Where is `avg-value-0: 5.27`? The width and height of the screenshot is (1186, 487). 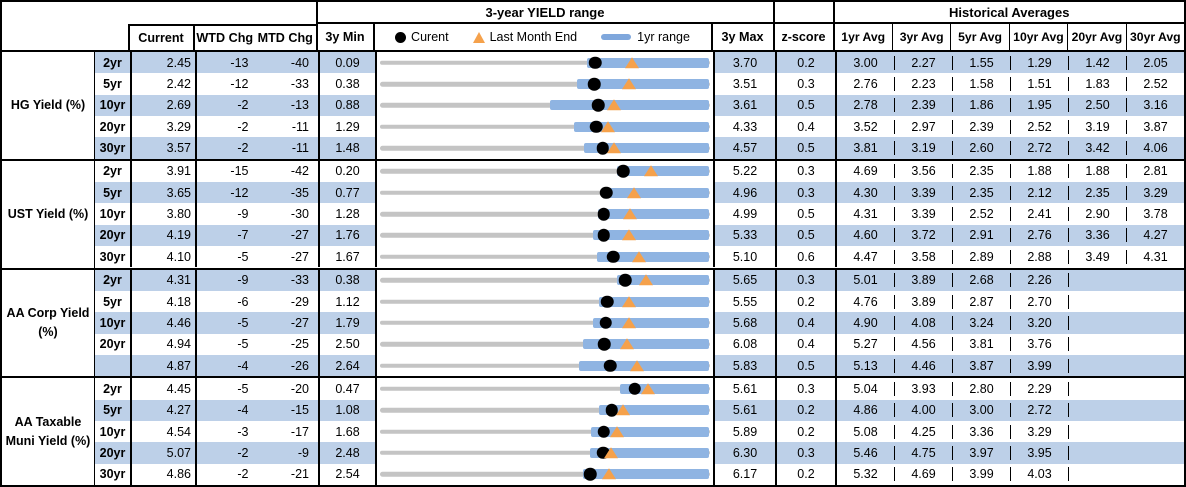 avg-value-0: 5.27 is located at coordinates (866, 344).